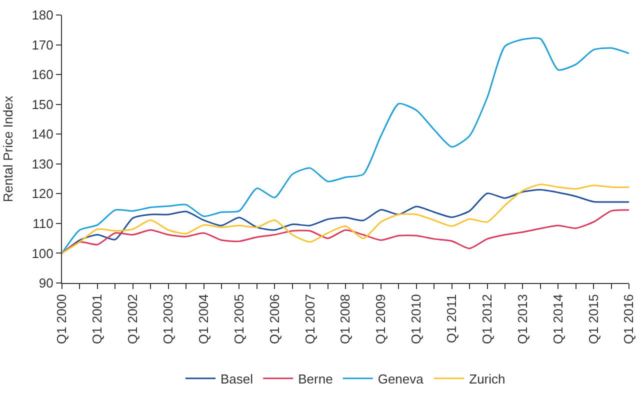  Describe the element at coordinates (97, 319) in the screenshot. I see `x-tick-label: Q1 2001` at that location.